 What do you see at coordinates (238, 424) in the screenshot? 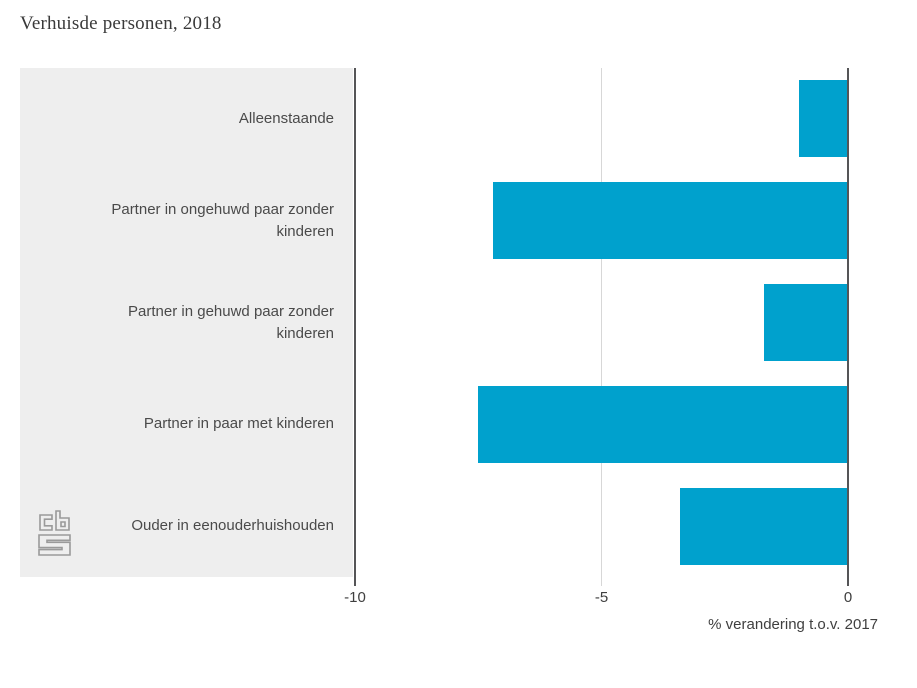
I see `category-label: Partner in paar met kinderen` at bounding box center [238, 424].